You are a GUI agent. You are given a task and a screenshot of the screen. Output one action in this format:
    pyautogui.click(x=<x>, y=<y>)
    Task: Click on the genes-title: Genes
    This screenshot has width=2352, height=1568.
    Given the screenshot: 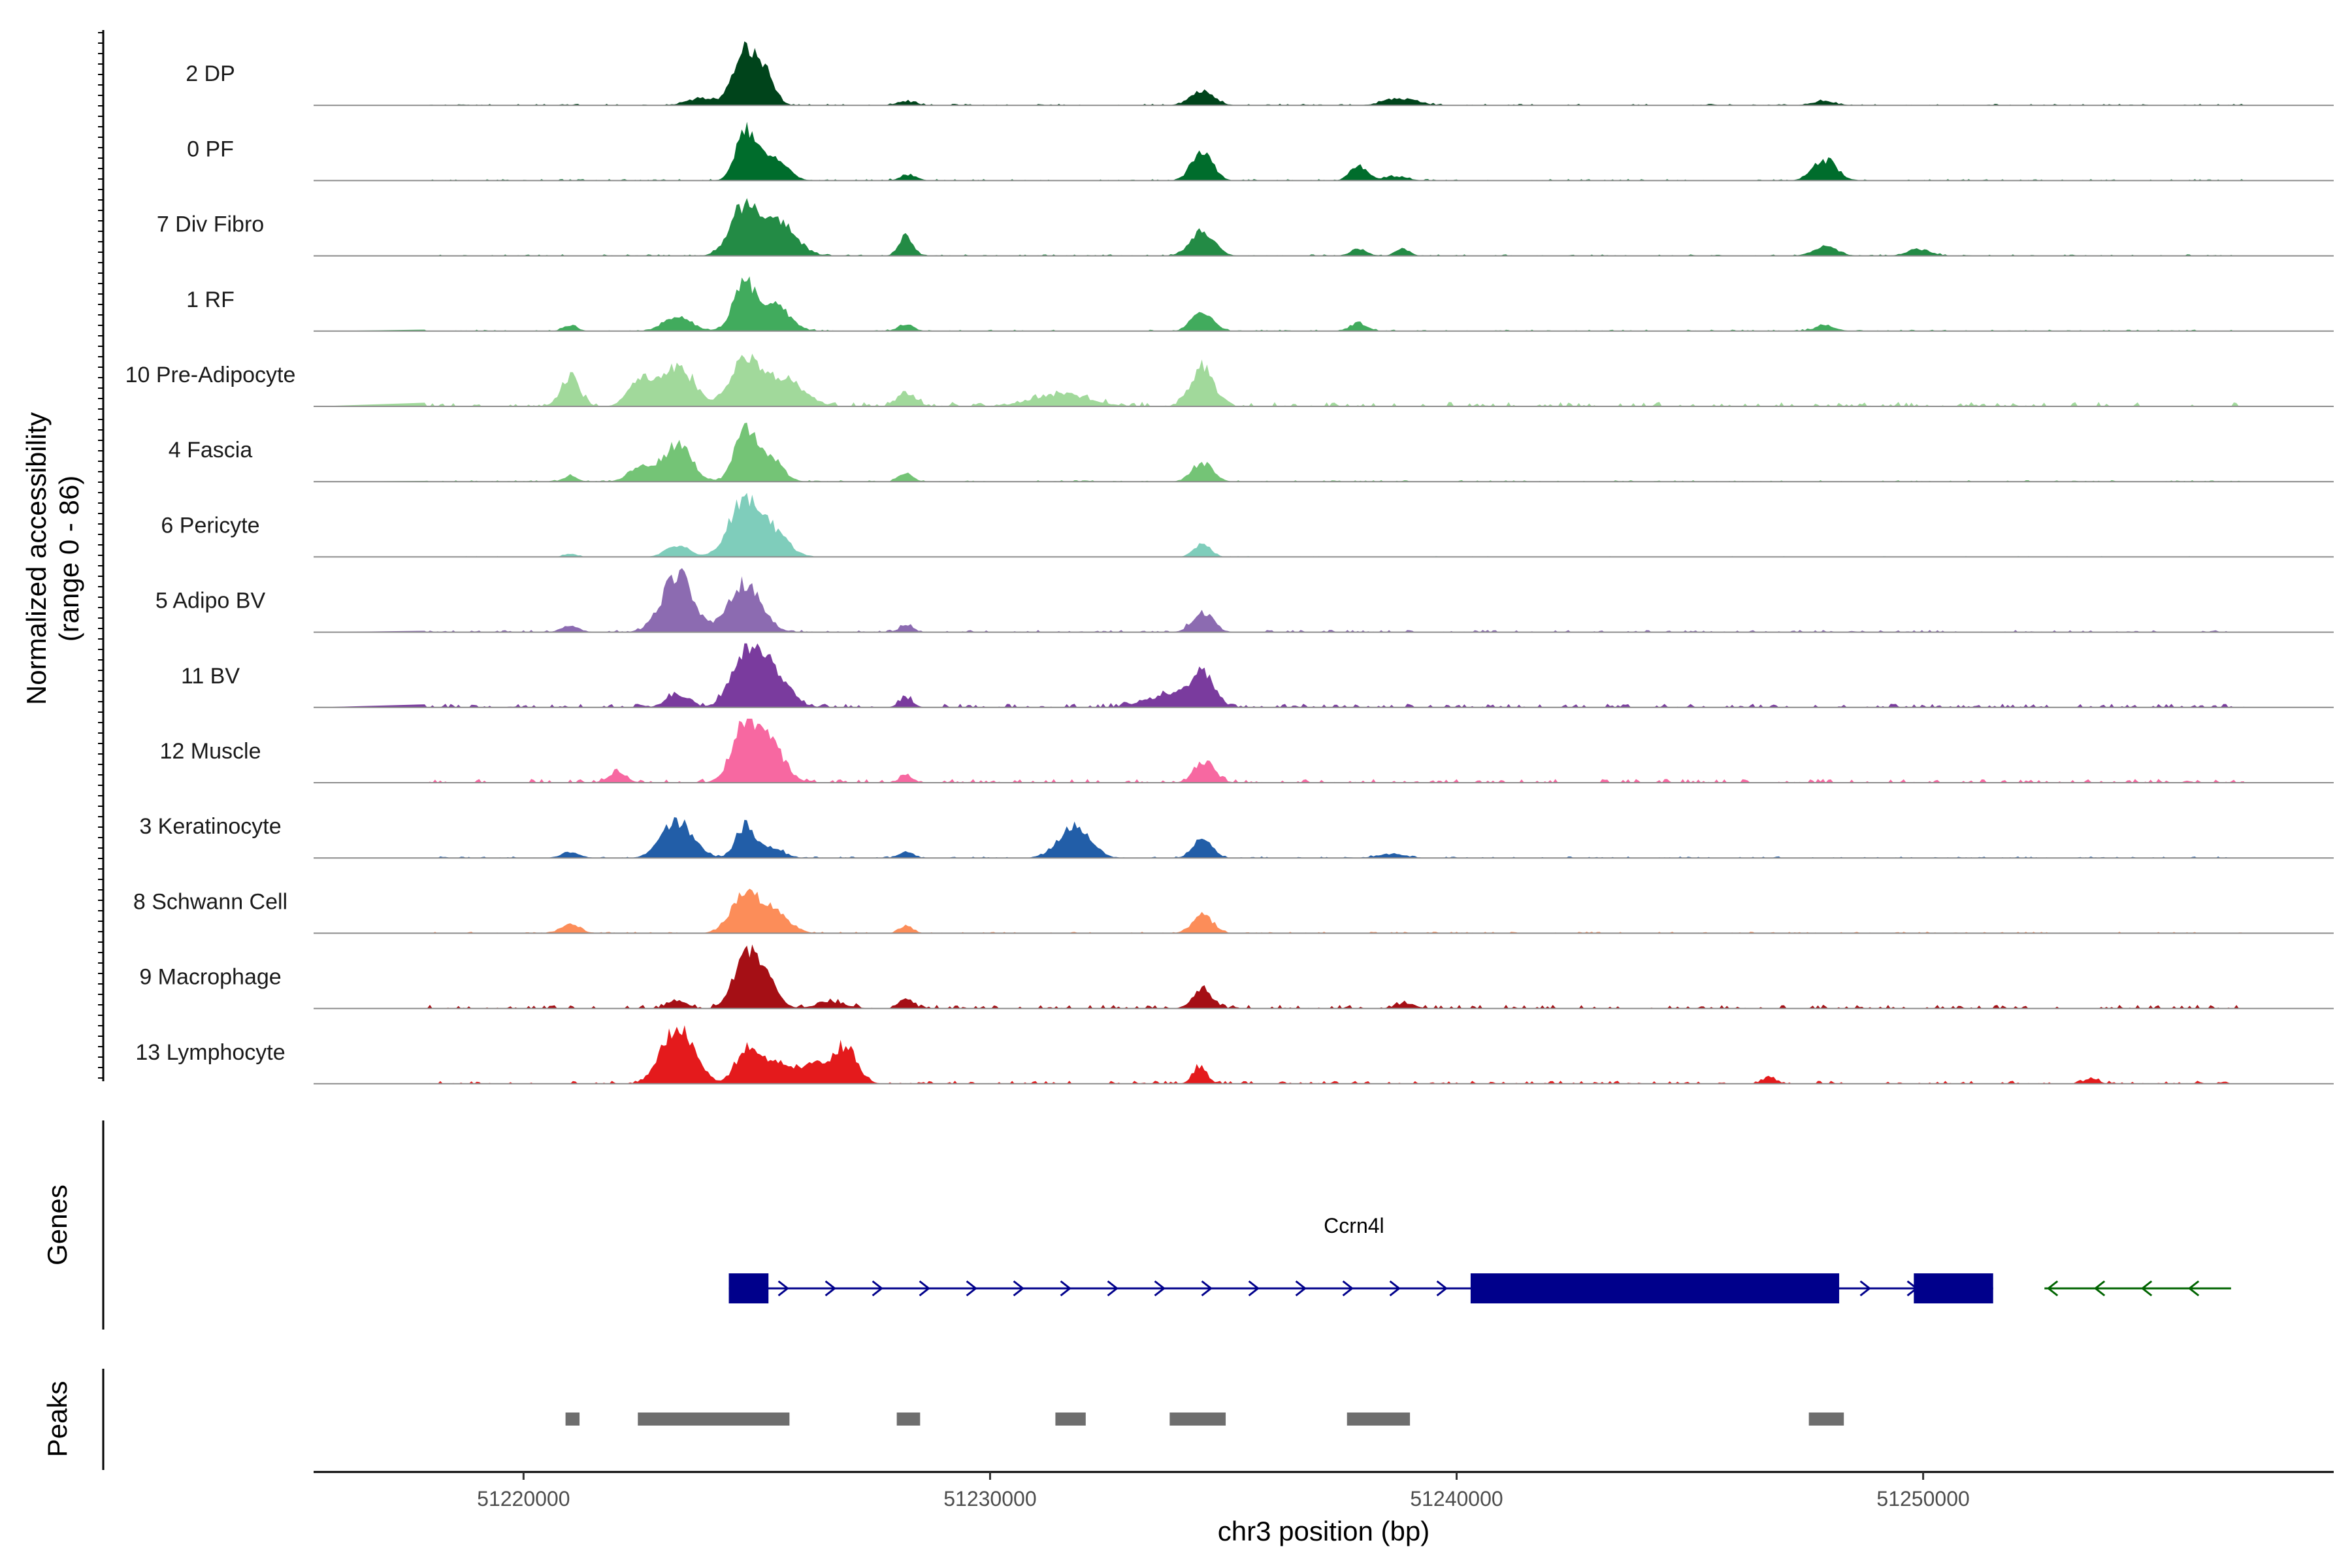 What is the action you would take?
    pyautogui.click(x=57, y=1225)
    